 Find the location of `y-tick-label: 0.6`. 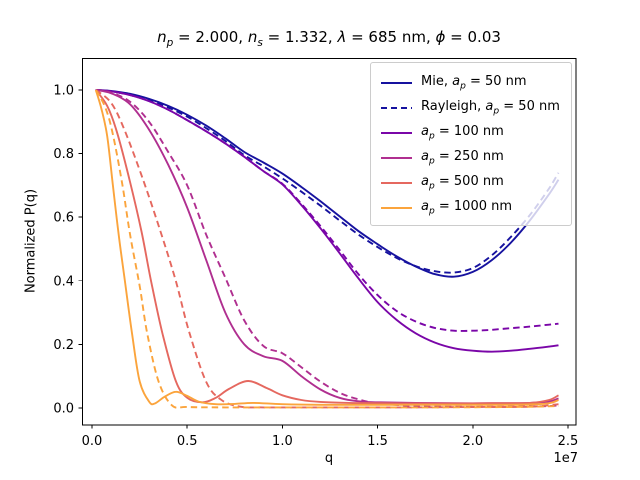

y-tick-label: 0.6 is located at coordinates (63, 218).